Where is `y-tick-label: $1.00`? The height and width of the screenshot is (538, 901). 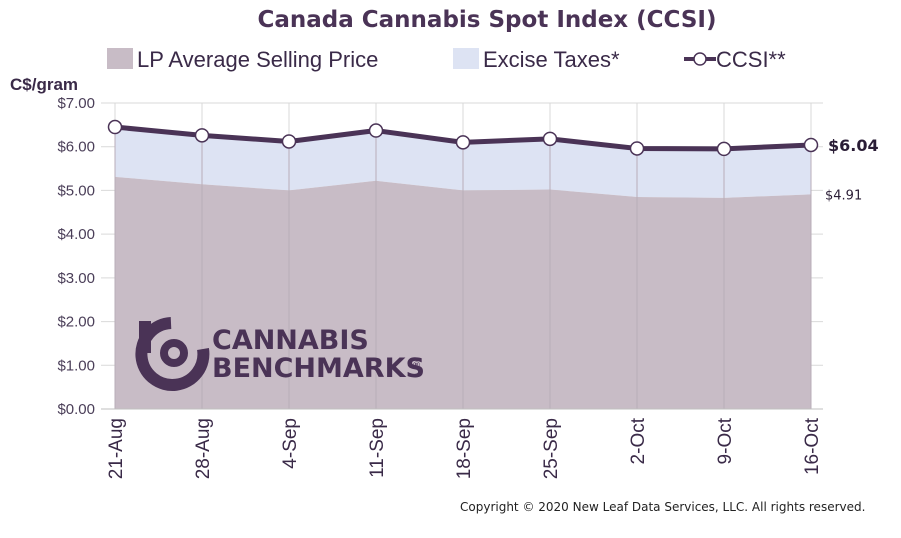 y-tick-label: $1.00 is located at coordinates (76, 365).